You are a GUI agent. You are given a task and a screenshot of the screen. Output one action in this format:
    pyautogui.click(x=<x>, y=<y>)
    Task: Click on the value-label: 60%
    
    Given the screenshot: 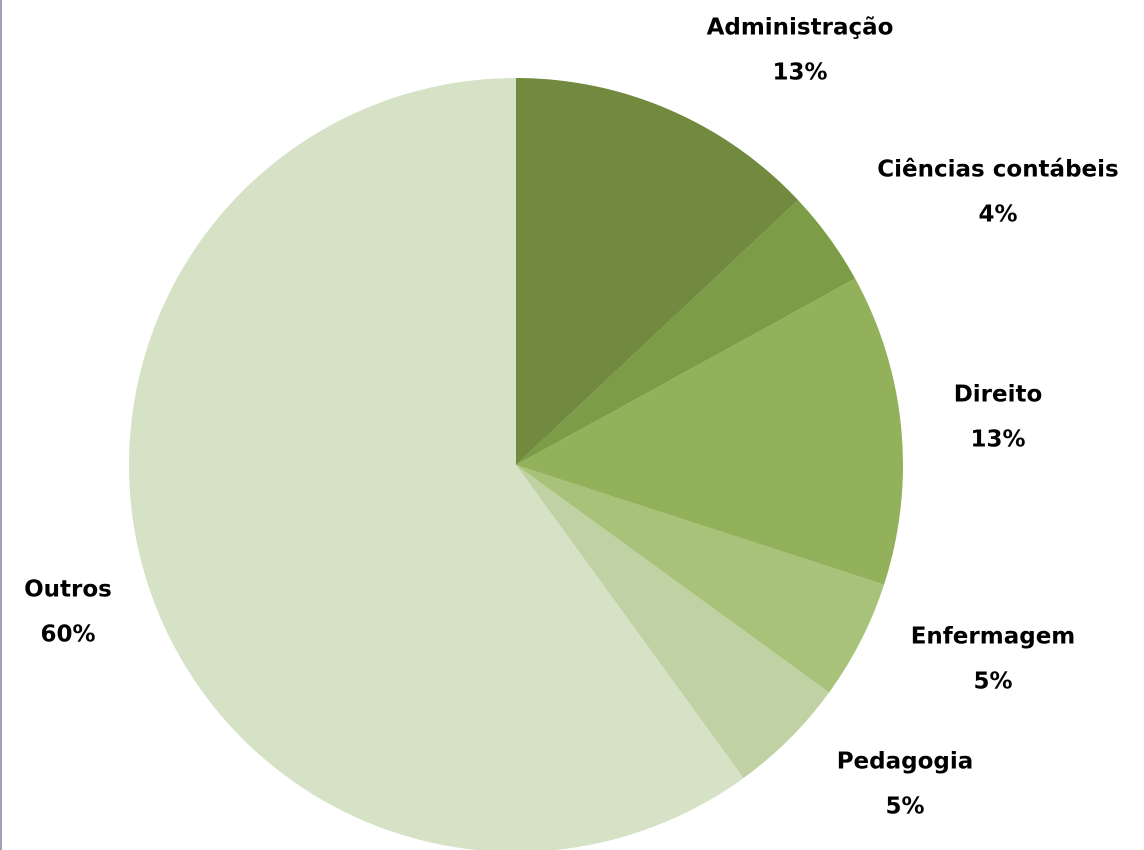 What is the action you would take?
    pyautogui.click(x=67, y=635)
    